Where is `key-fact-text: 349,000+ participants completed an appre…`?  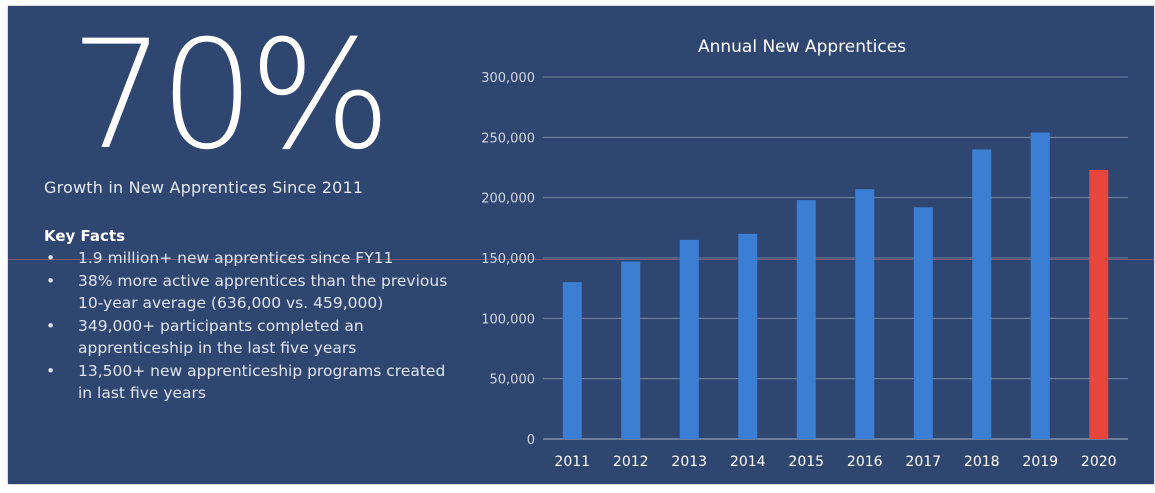
key-fact-text: 349,000+ participants completed an appre… is located at coordinates (221, 337).